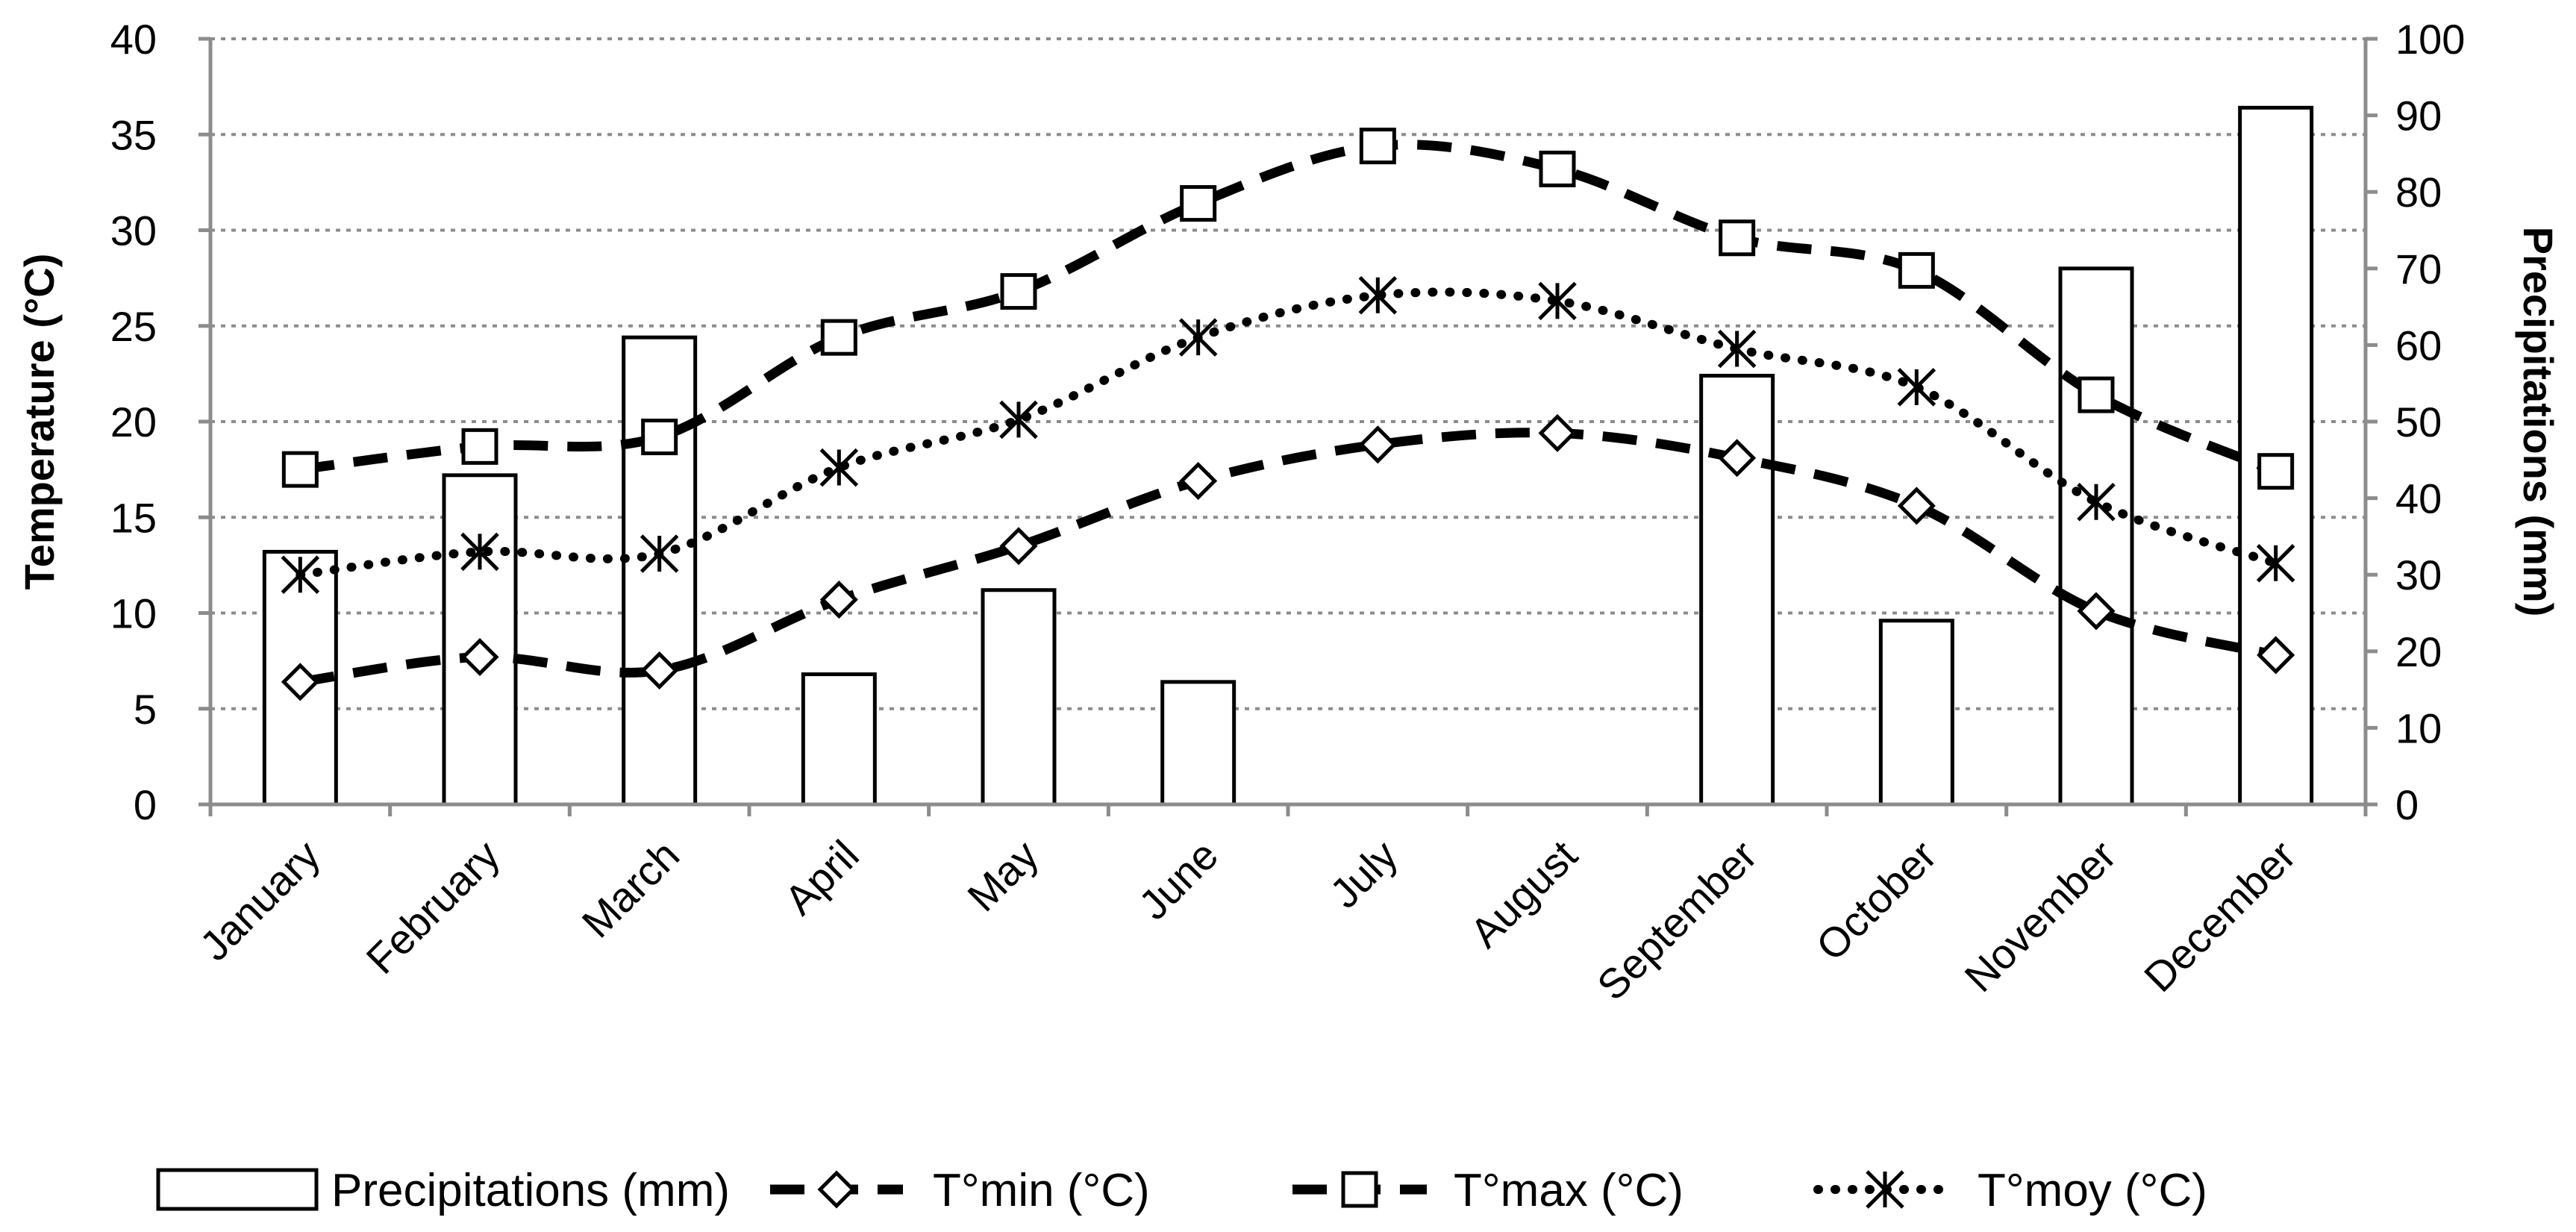  I want to click on x-tick-label: February, so click(432, 907).